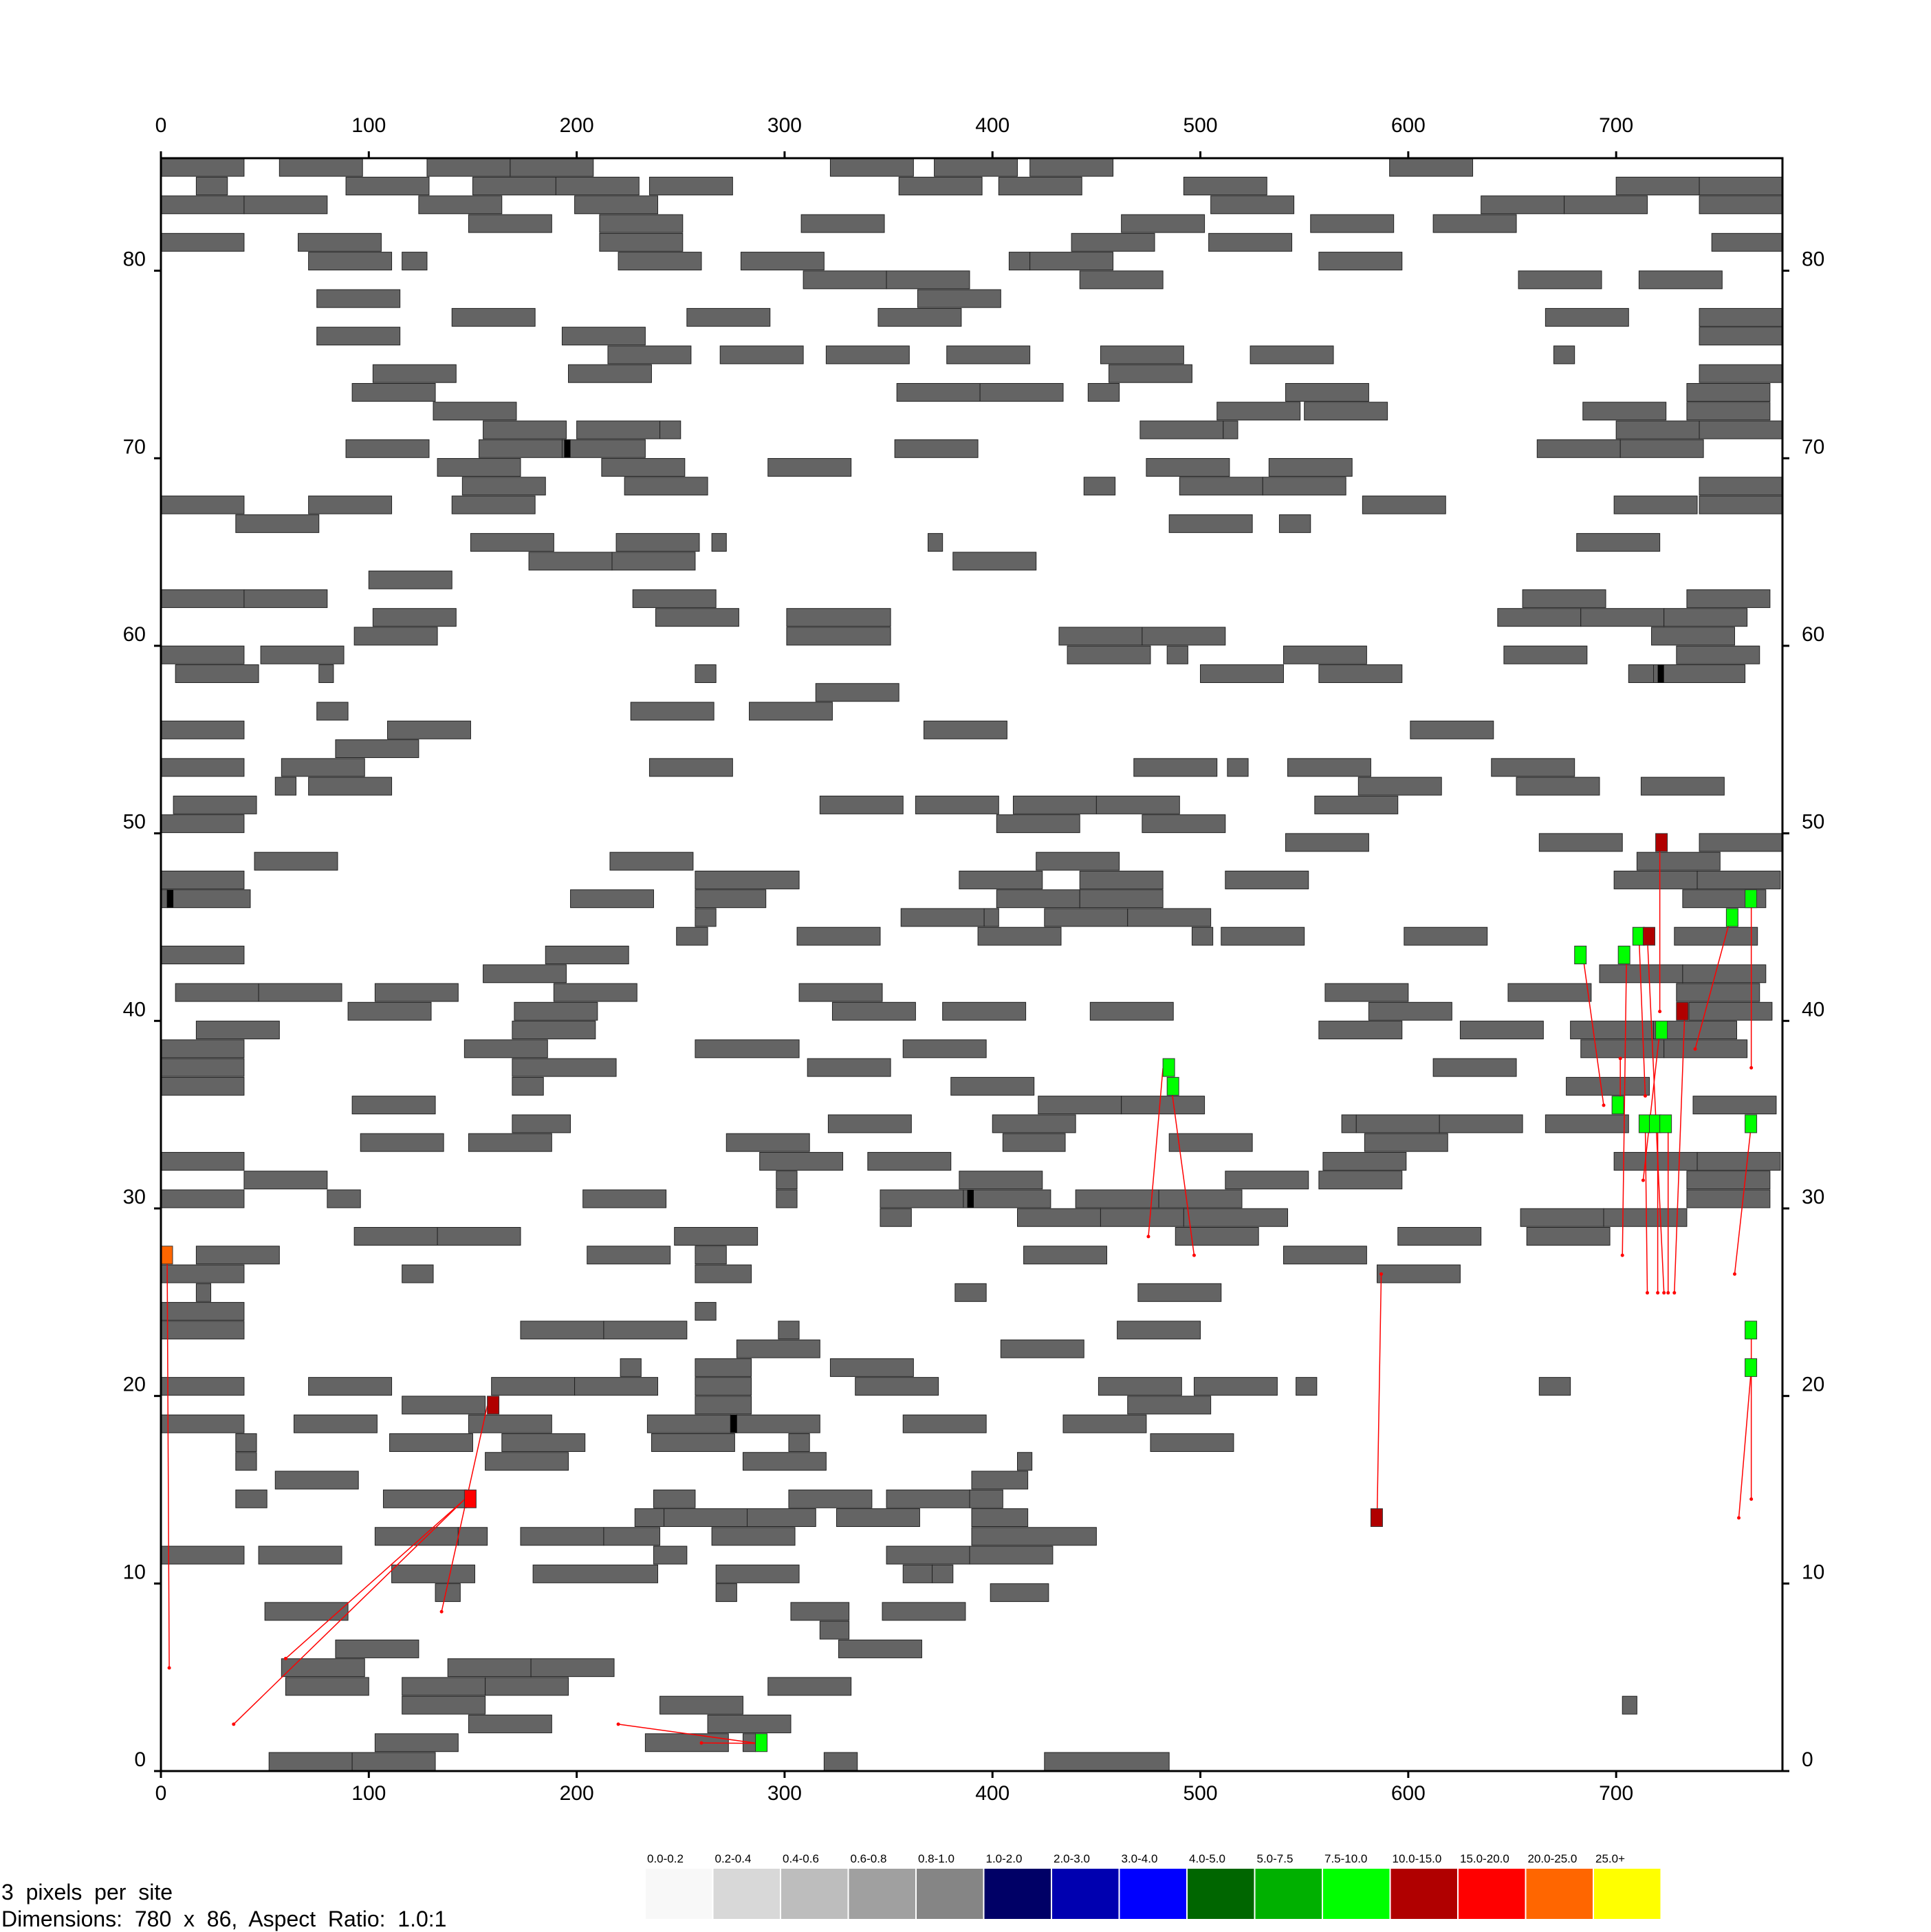 The width and height of the screenshot is (1931, 1932). Describe the element at coordinates (134, 634) in the screenshot. I see `y-tick-label-left: 60` at that location.